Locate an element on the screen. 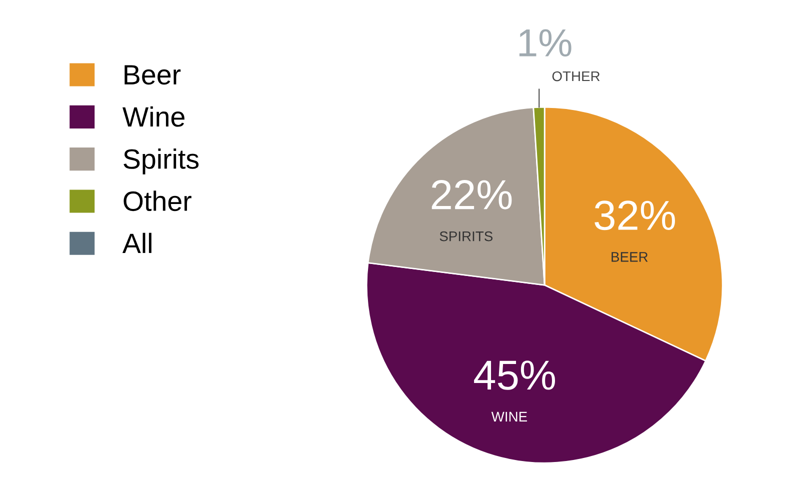  legend-label: Other is located at coordinates (158, 201).